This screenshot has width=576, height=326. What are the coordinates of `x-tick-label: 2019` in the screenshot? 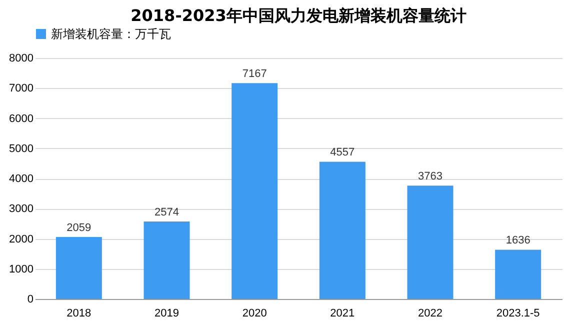 It's located at (166, 314).